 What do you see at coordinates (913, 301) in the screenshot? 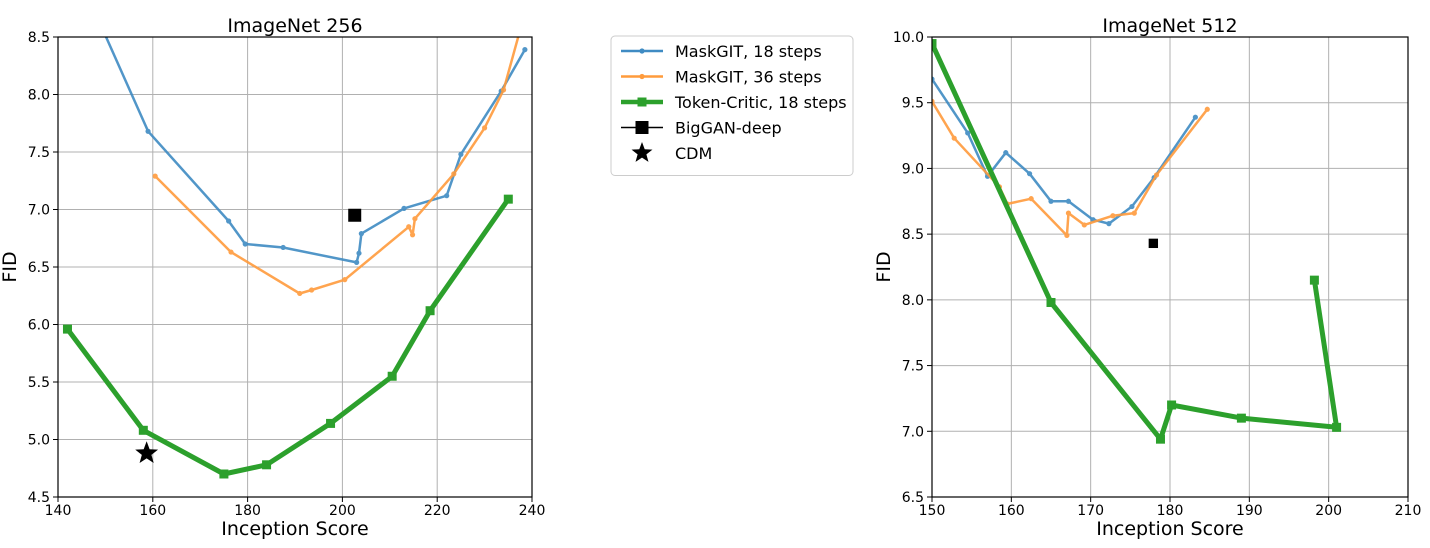
I see `y-tick-label: 8.0` at bounding box center [913, 301].